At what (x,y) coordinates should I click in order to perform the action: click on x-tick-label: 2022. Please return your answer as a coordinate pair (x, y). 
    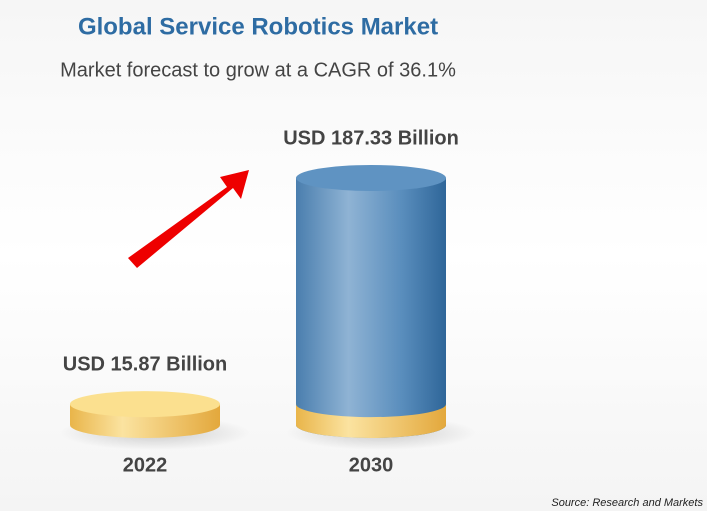
    Looking at the image, I should click on (145, 465).